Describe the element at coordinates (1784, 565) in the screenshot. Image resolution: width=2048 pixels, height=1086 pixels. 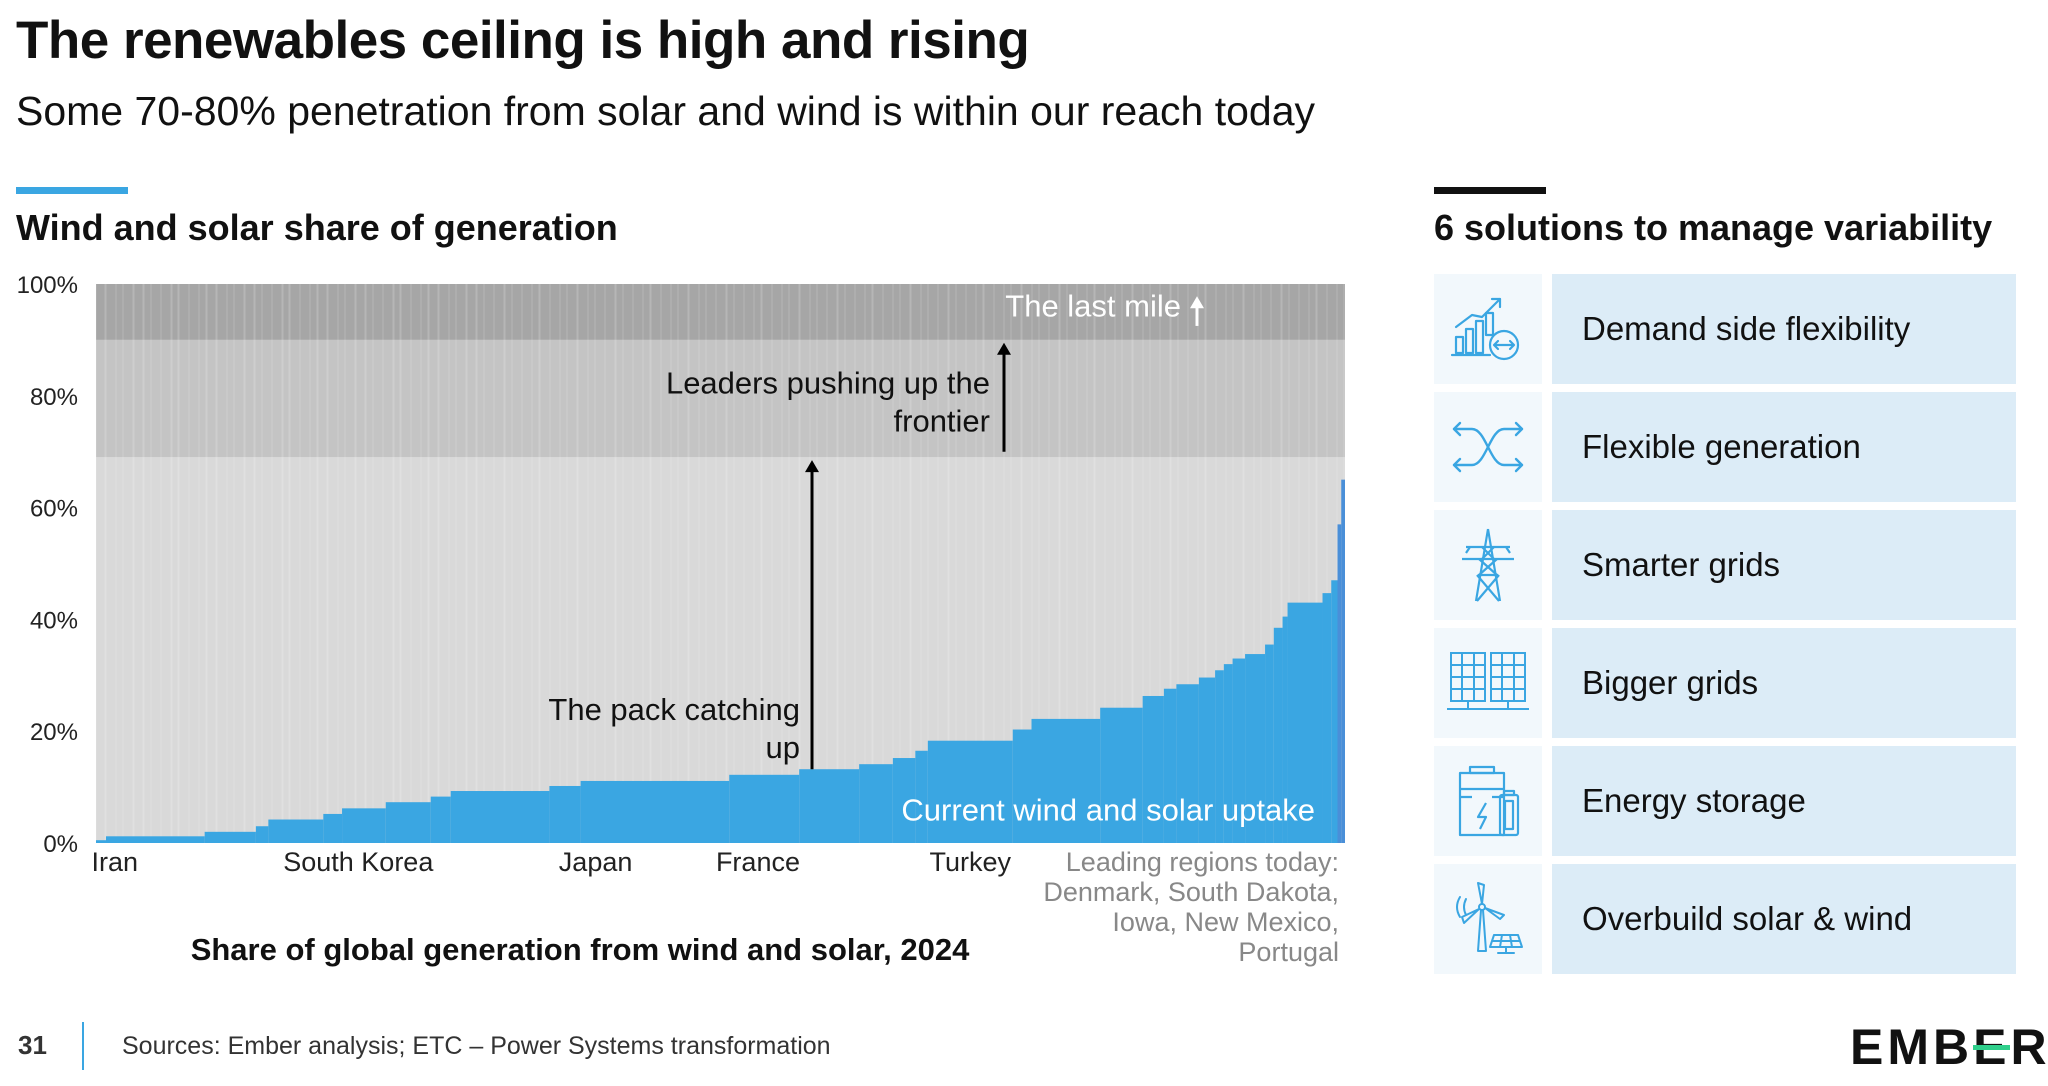
I see `solution-label: Smarter grids` at that location.